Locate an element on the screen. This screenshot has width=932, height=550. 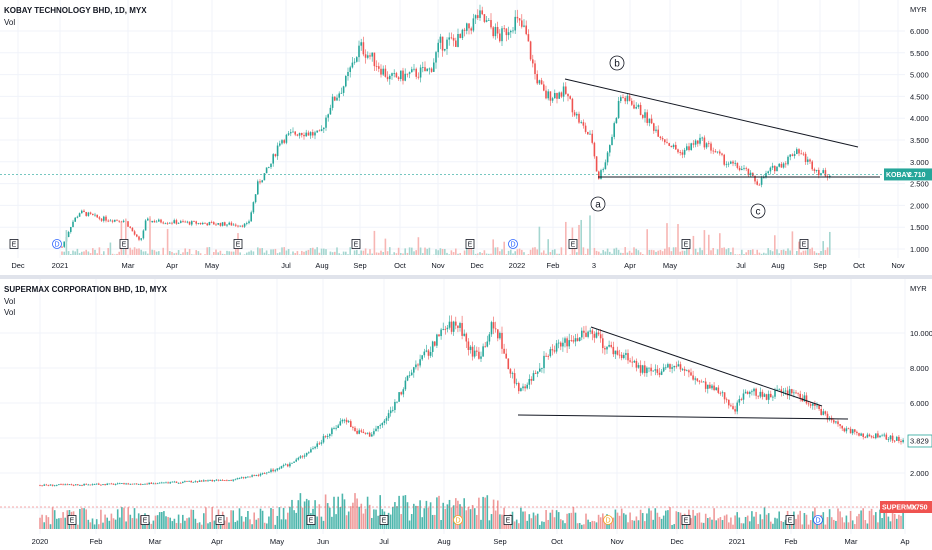
earnings-marker is located at coordinates (573, 244).